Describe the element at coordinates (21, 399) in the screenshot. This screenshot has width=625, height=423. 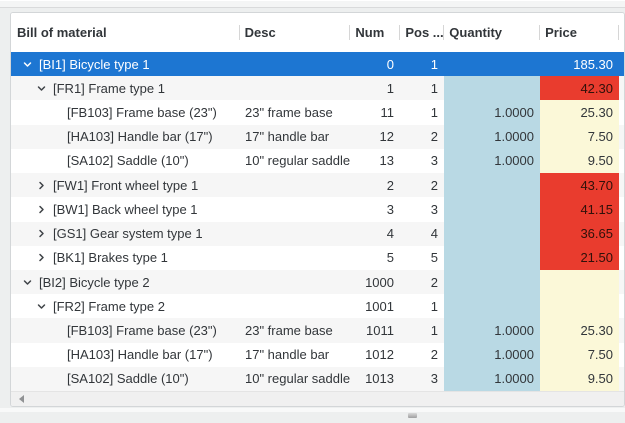
I see `scroll-left-arrow-icon` at that location.